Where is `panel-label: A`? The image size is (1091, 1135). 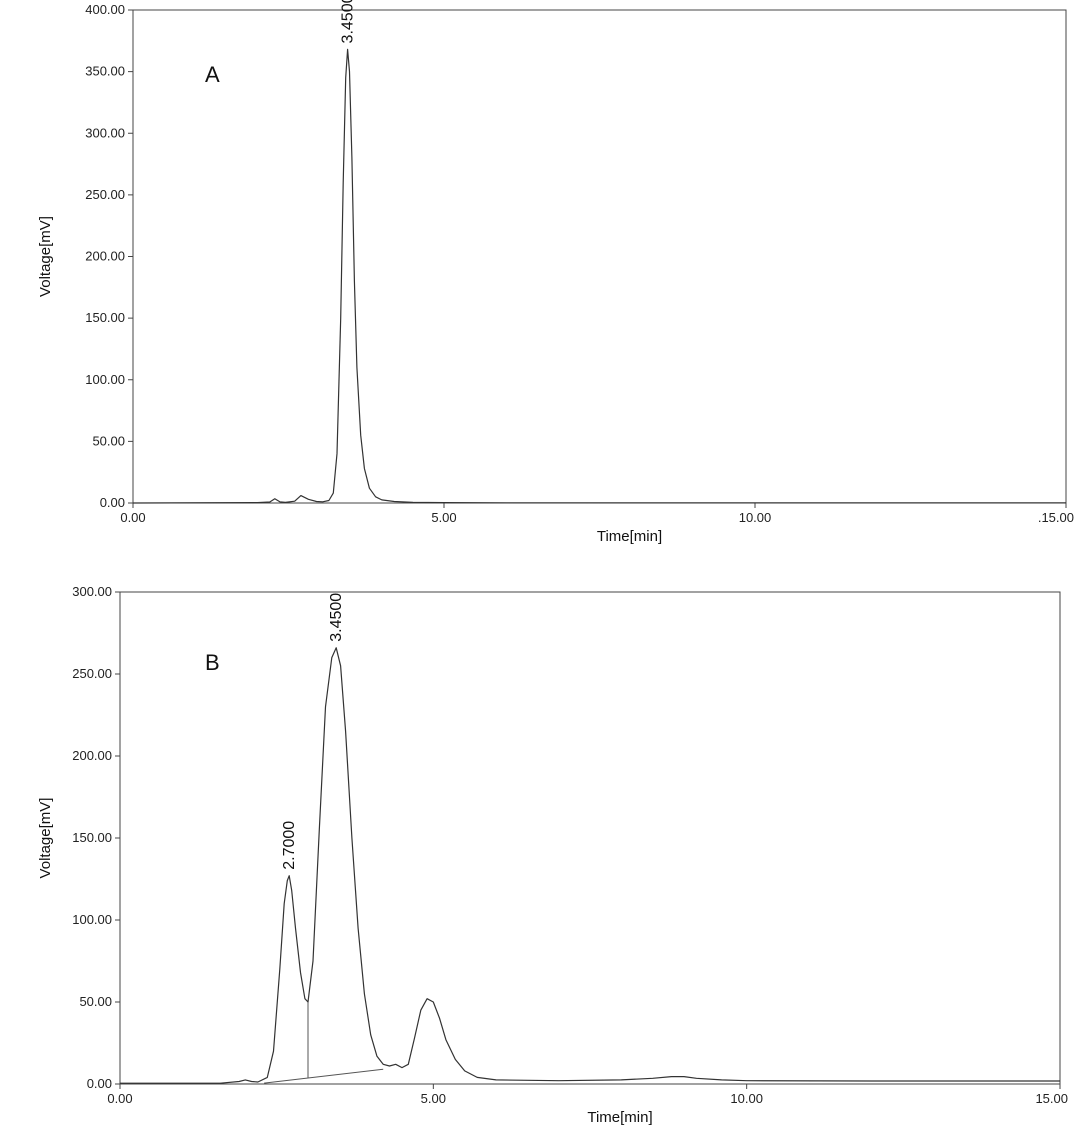
panel-label: A is located at coordinates (212, 74).